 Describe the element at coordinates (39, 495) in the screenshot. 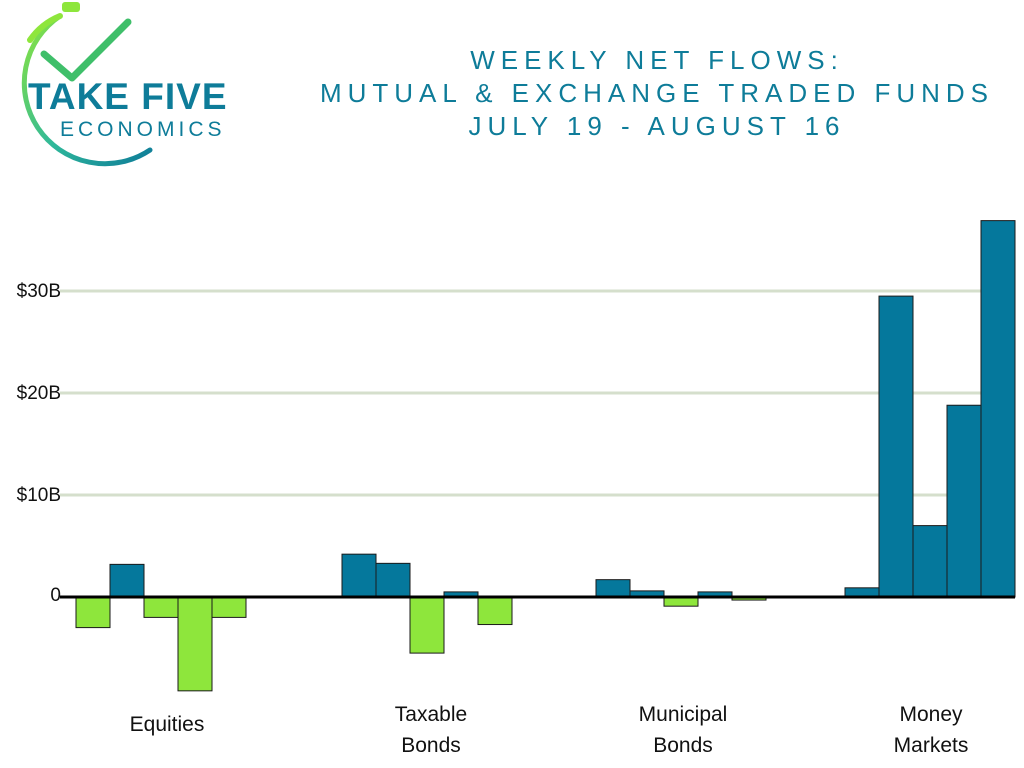

I see `y-tick-label-1: $10B` at that location.